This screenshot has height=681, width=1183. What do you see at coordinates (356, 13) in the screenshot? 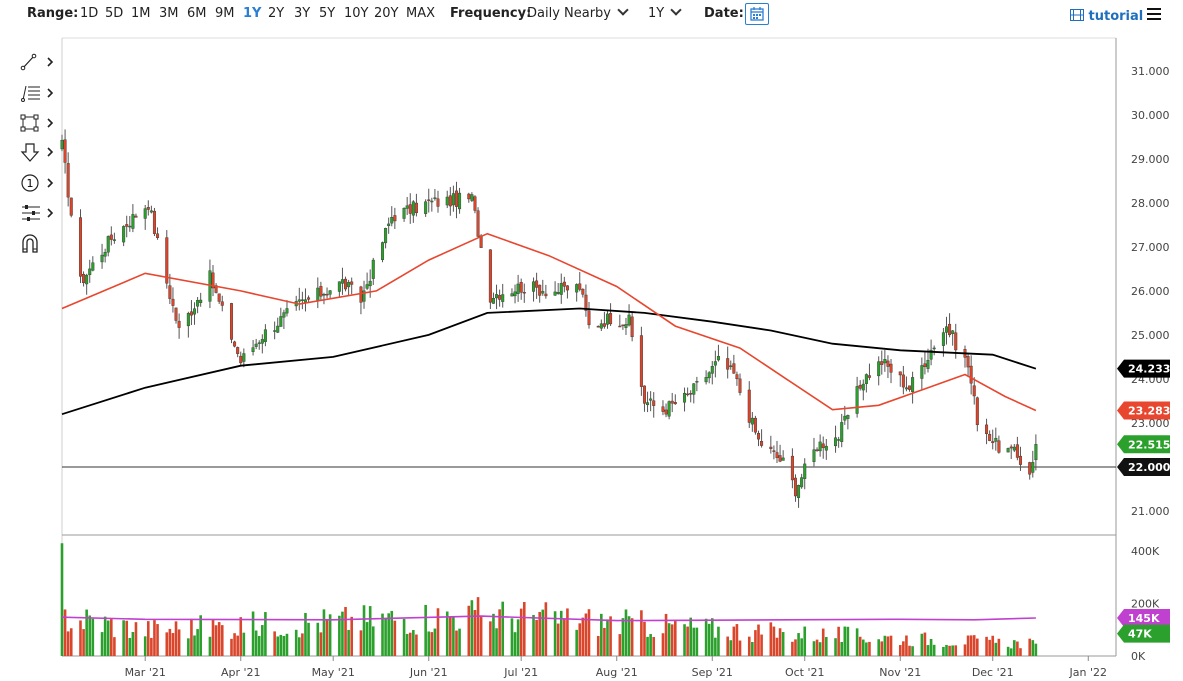
I see `range-10y-button: 10Y` at bounding box center [356, 13].